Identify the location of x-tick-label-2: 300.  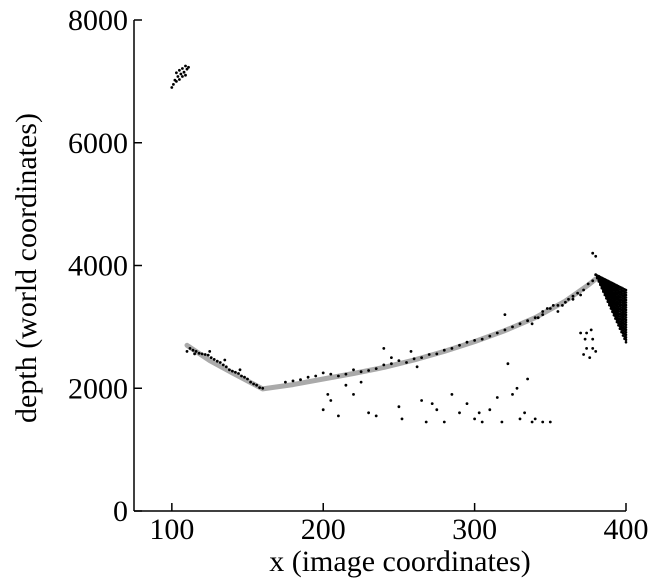
(474, 529).